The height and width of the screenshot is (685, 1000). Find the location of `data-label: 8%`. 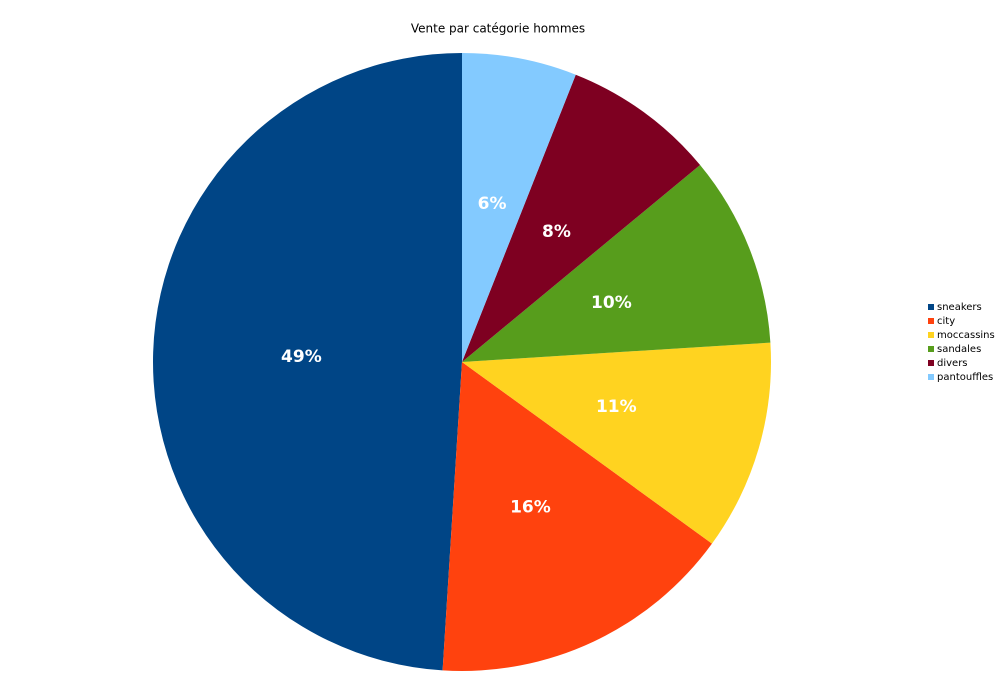

data-label: 8% is located at coordinates (556, 232).